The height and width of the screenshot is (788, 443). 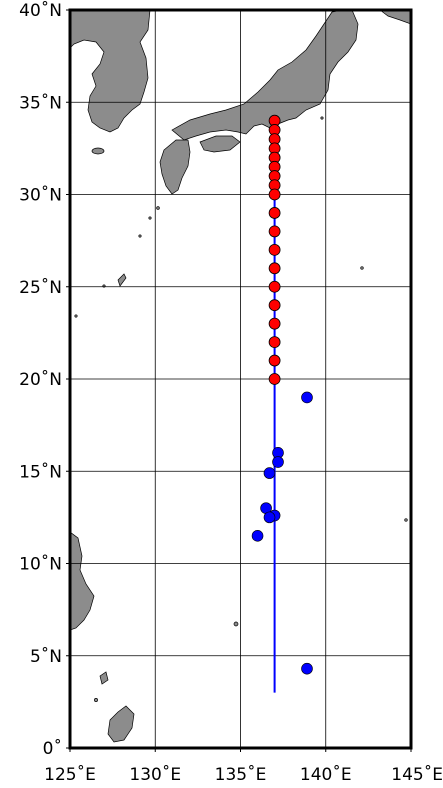 What do you see at coordinates (40, 287) in the screenshot?
I see `y-tick-label: 25˚N` at bounding box center [40, 287].